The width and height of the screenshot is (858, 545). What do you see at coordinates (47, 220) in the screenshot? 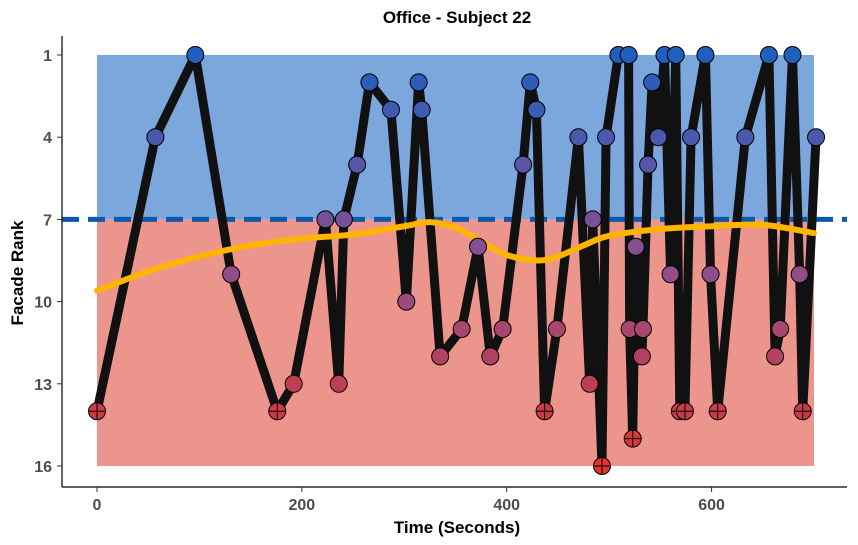
I see `y-tick-label: 7` at bounding box center [47, 220].